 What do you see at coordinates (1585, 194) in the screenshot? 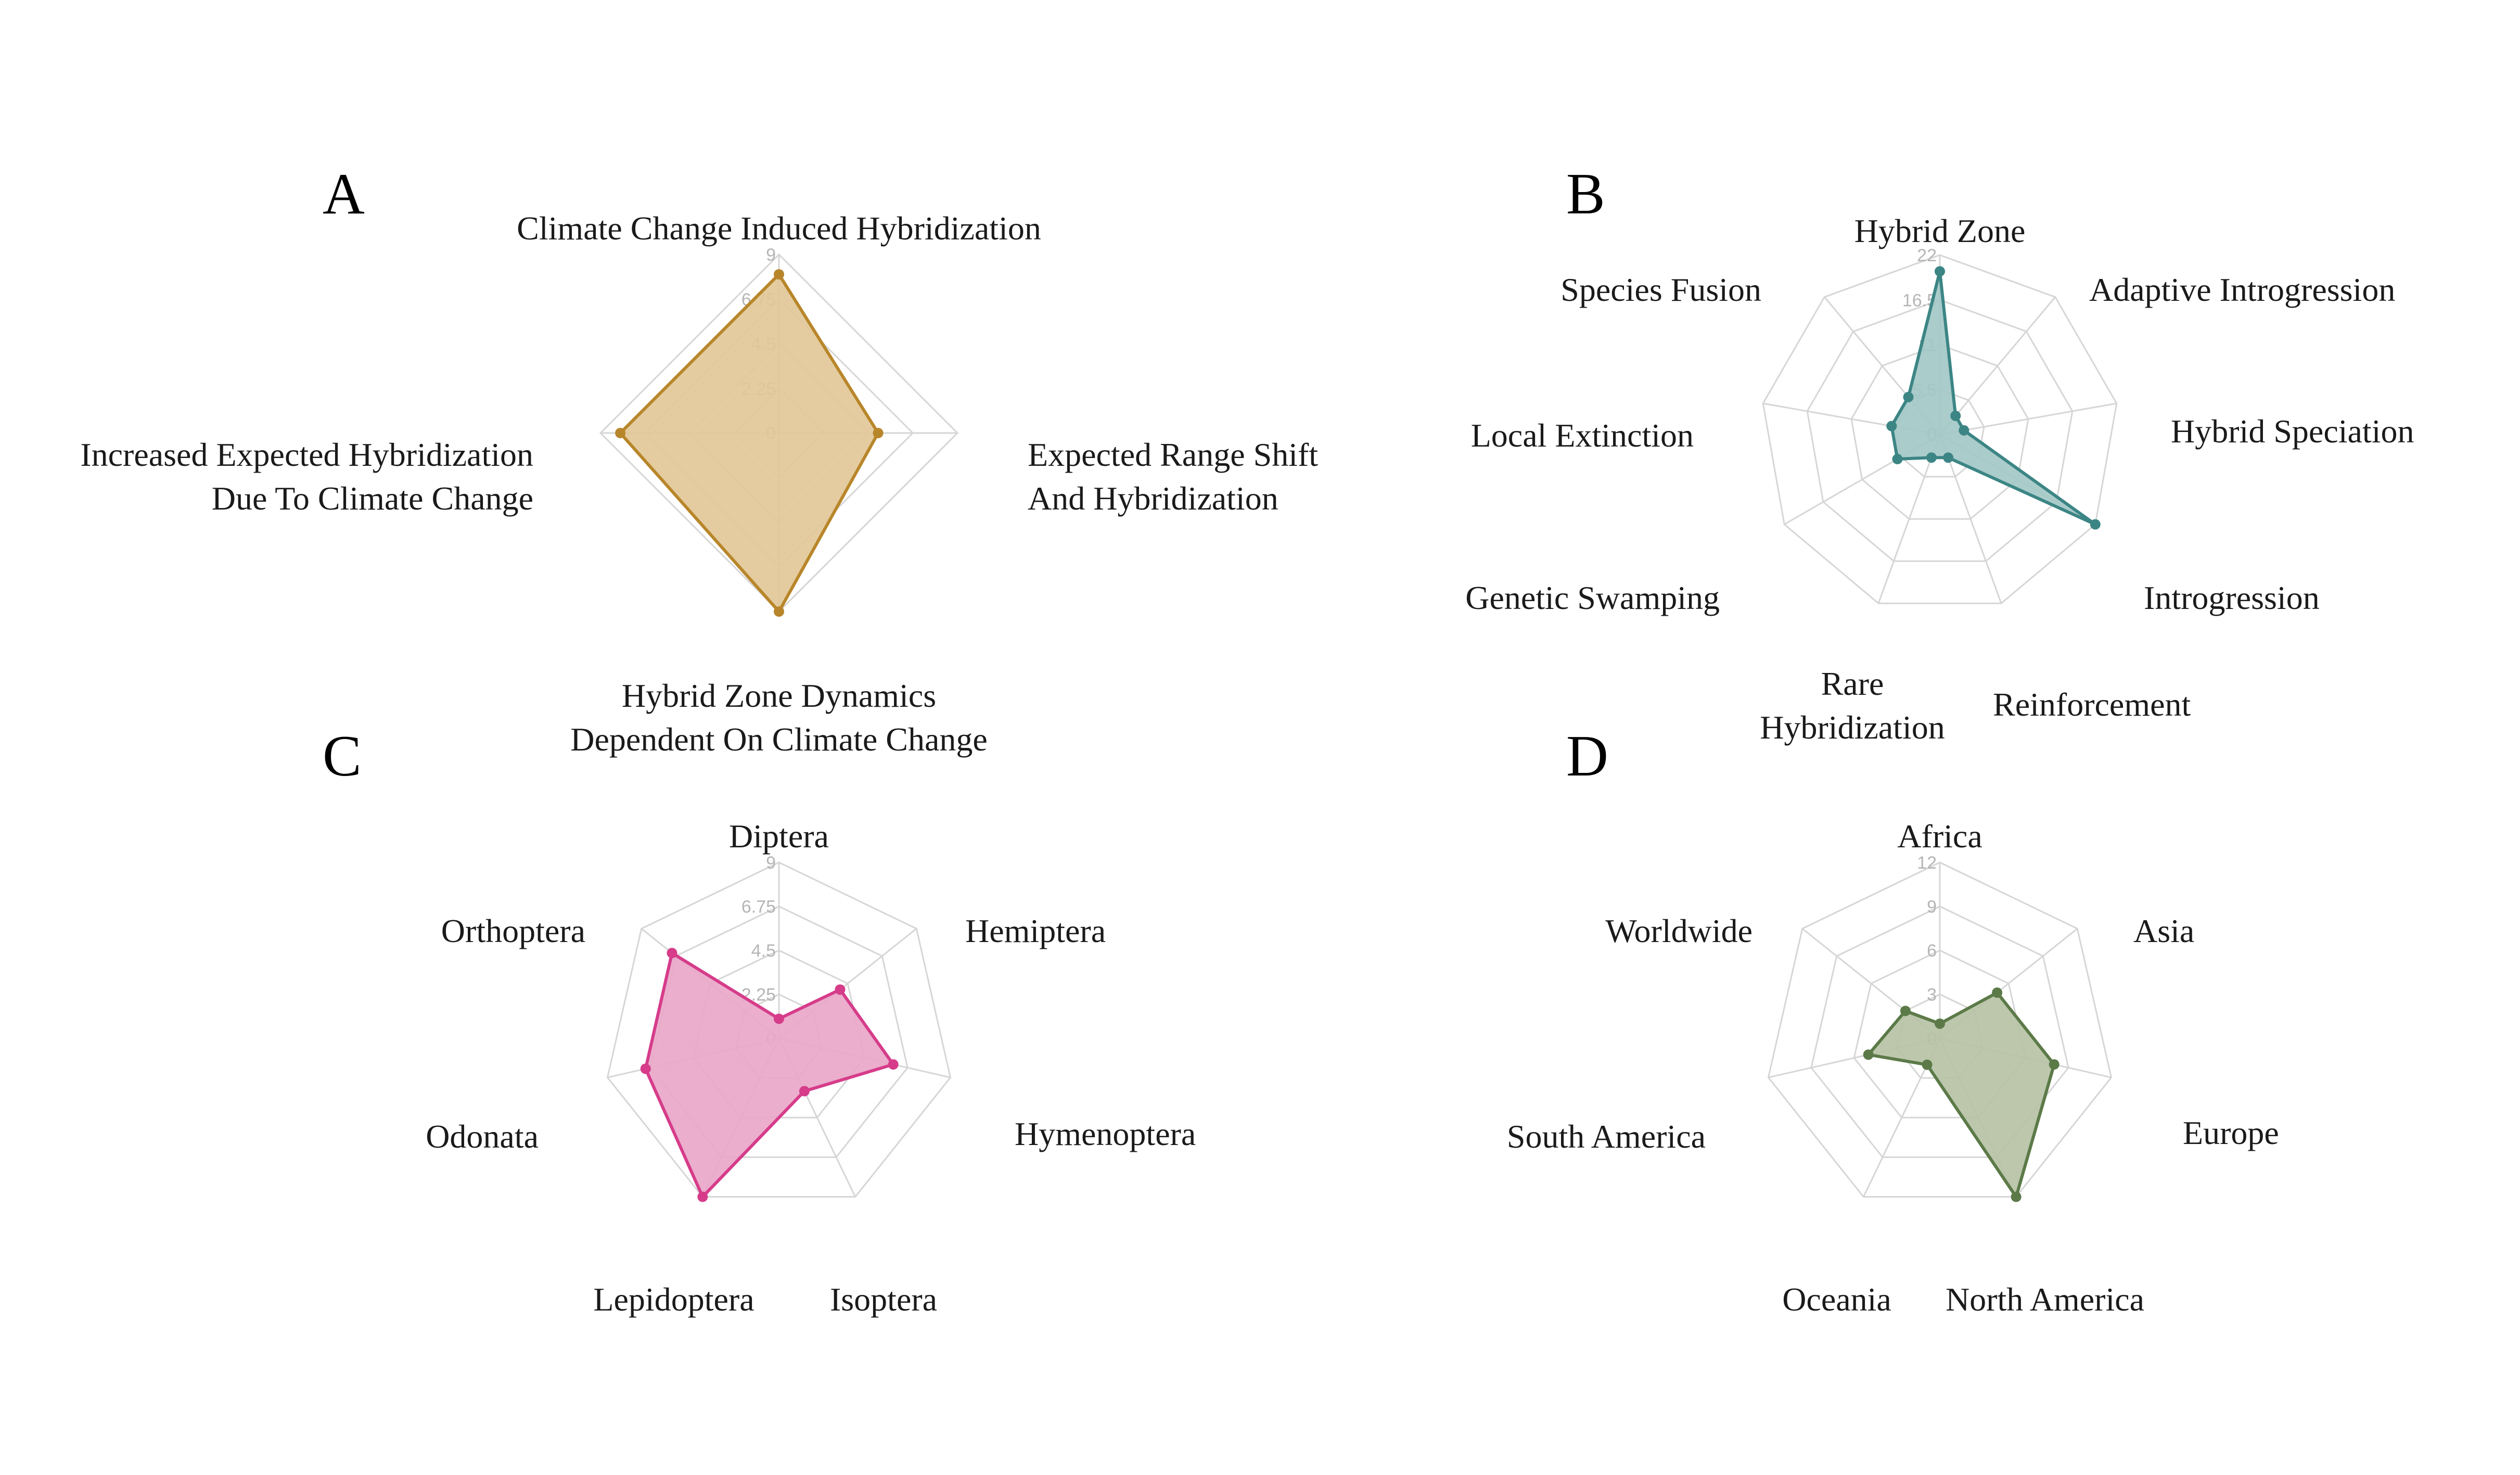
I see `panel-letter: B` at bounding box center [1585, 194].